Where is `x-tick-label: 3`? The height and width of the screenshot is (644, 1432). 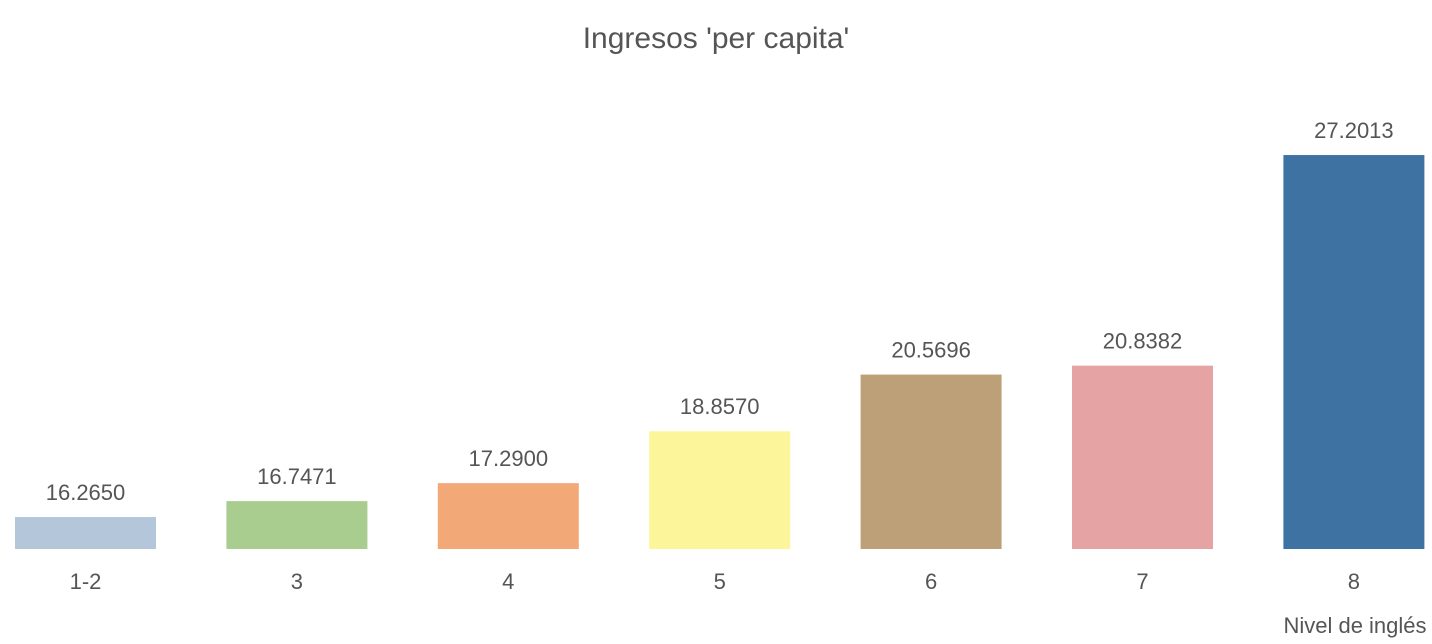
x-tick-label: 3 is located at coordinates (297, 581).